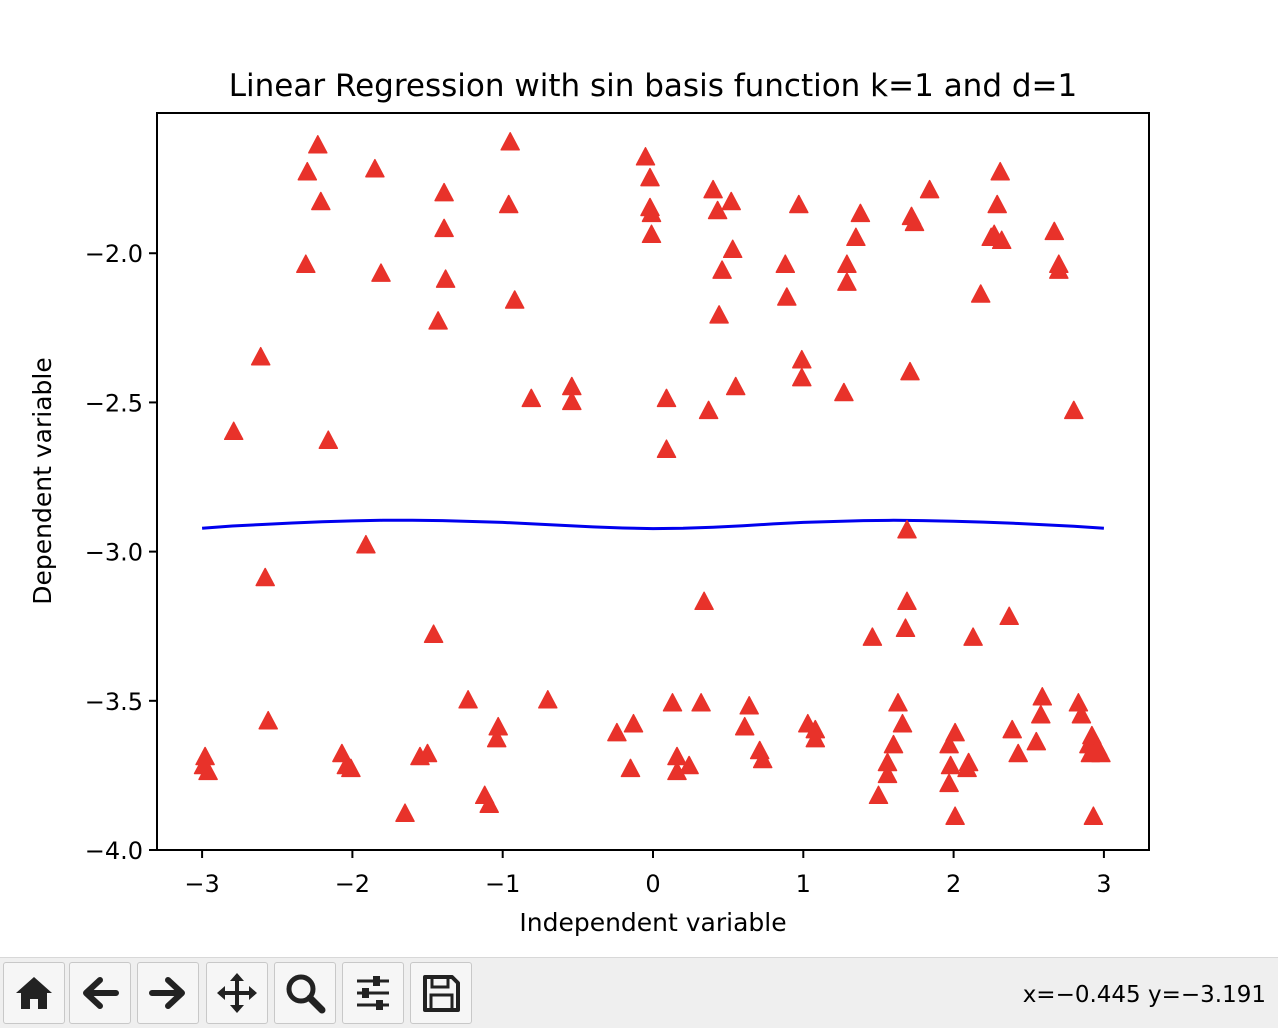 The width and height of the screenshot is (1278, 1028). What do you see at coordinates (1103, 884) in the screenshot?
I see `x-tick-label: 3` at bounding box center [1103, 884].